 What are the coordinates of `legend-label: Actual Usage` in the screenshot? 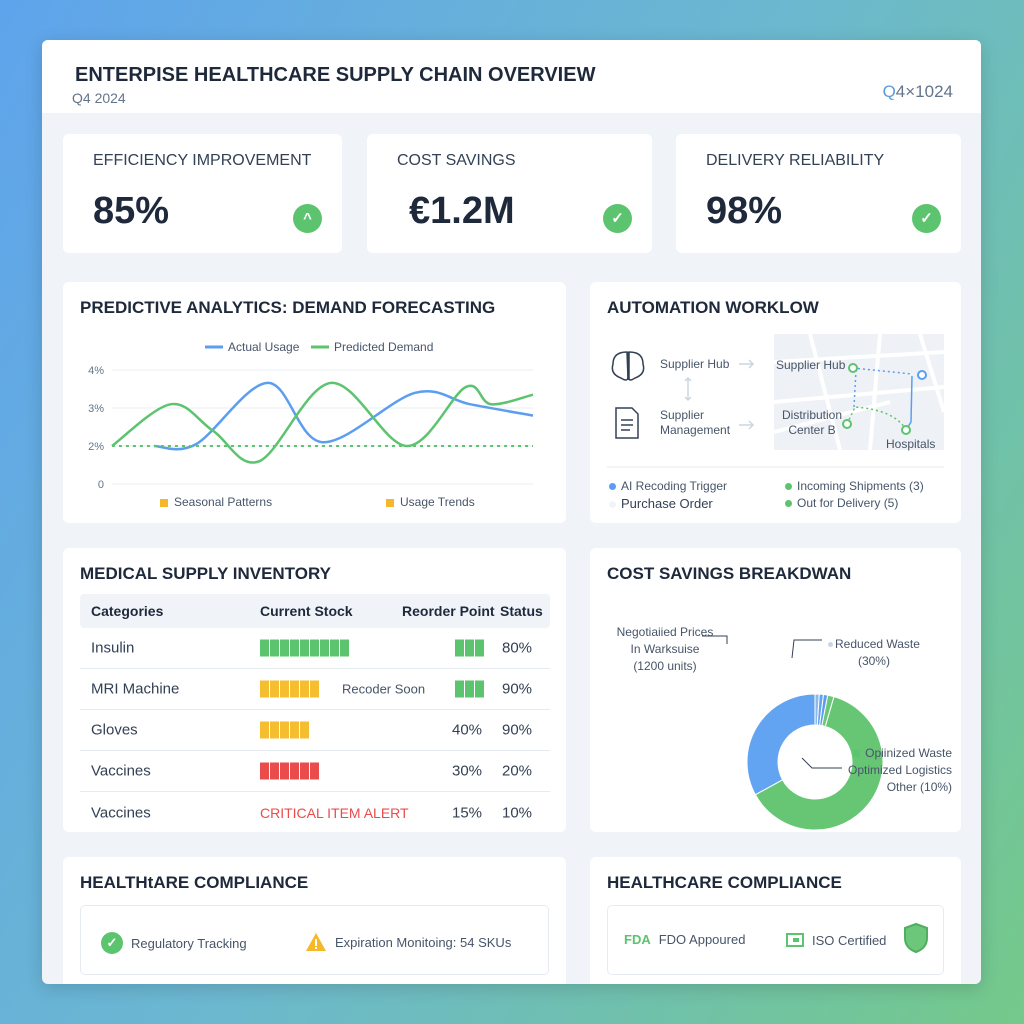 It's located at (264, 347).